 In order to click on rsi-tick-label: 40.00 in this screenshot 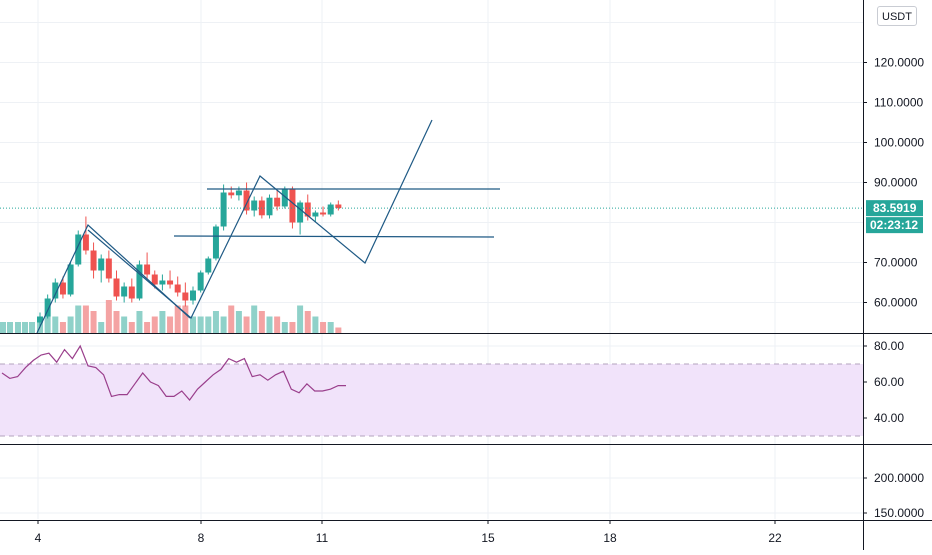, I will do `click(889, 418)`.